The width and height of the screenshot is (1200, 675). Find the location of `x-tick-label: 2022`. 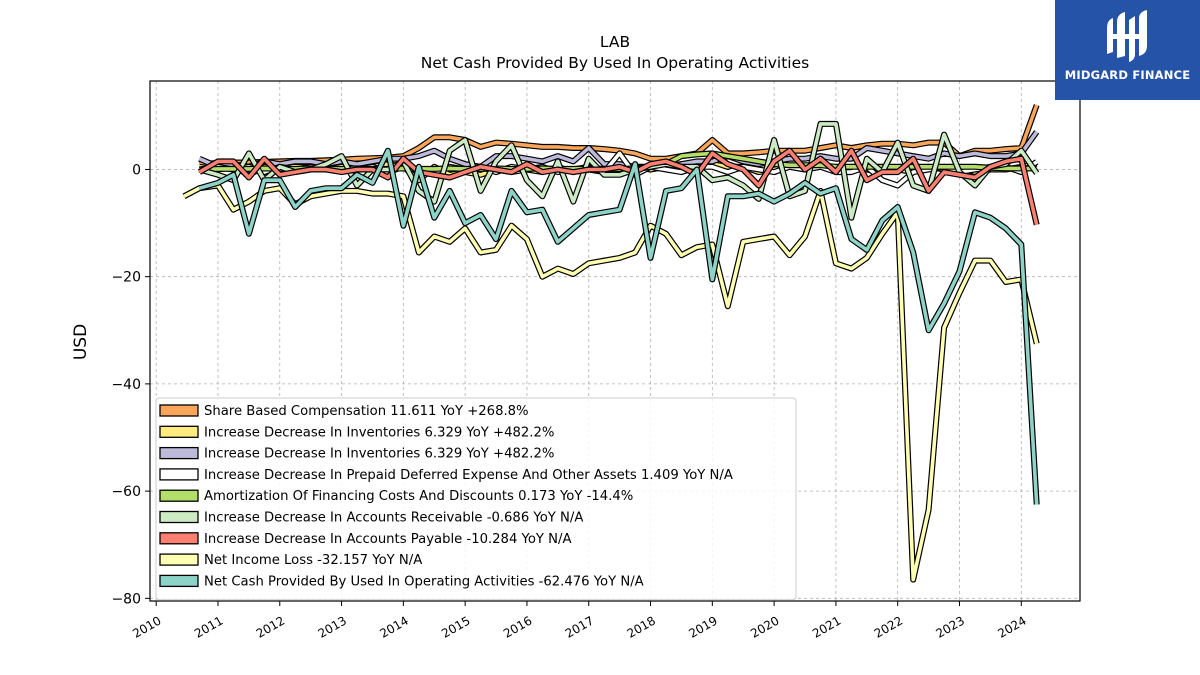

x-tick-label: 2022 is located at coordinates (888, 626).